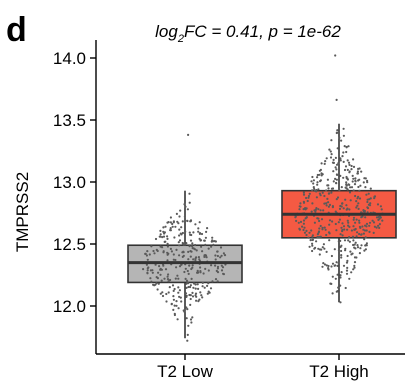  I want to click on y-tick-label: 14.0, so click(69, 58).